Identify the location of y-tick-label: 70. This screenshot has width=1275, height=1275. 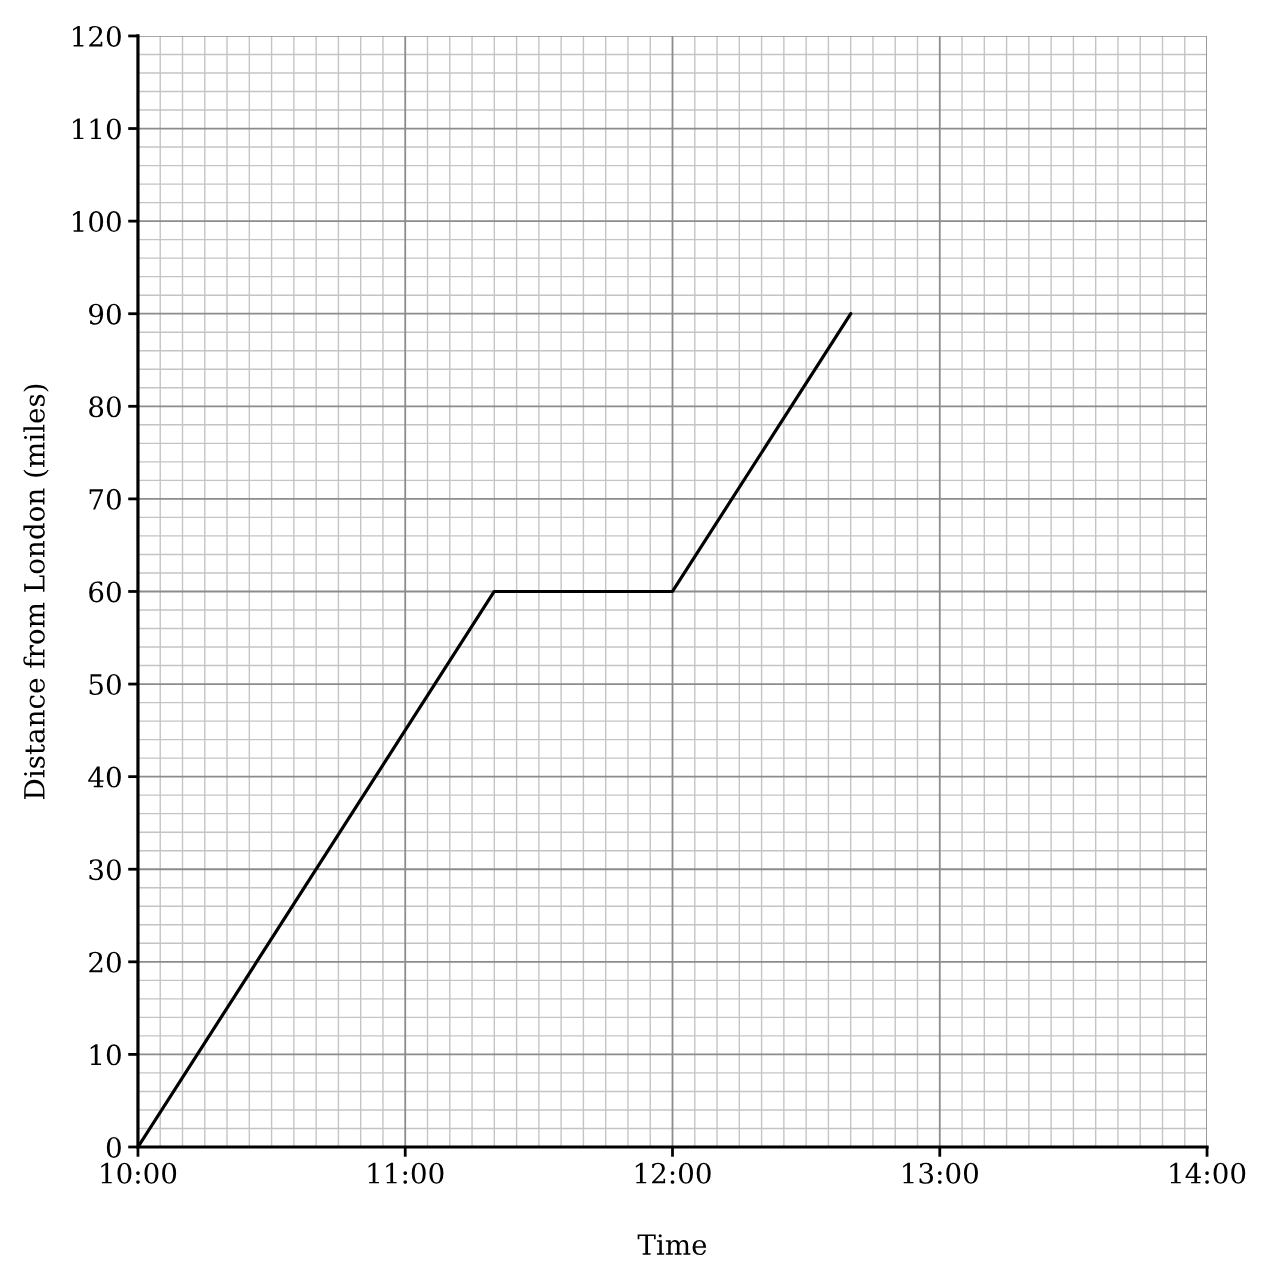
(105, 499).